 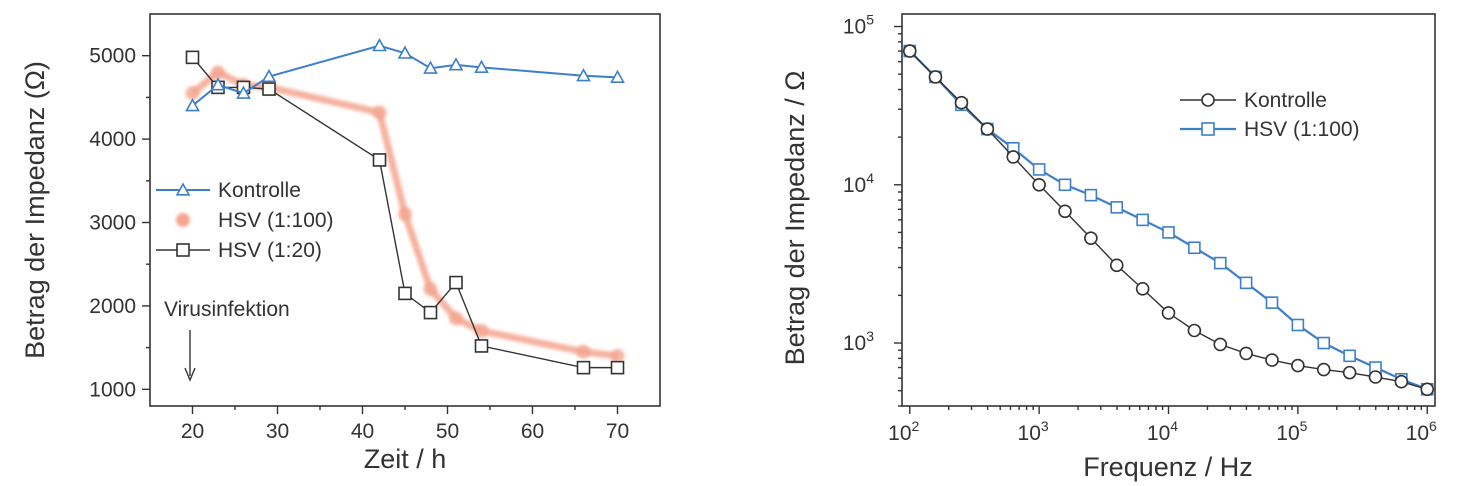 I want to click on left-x-axis-label: Zeit / h, so click(x=405, y=459).